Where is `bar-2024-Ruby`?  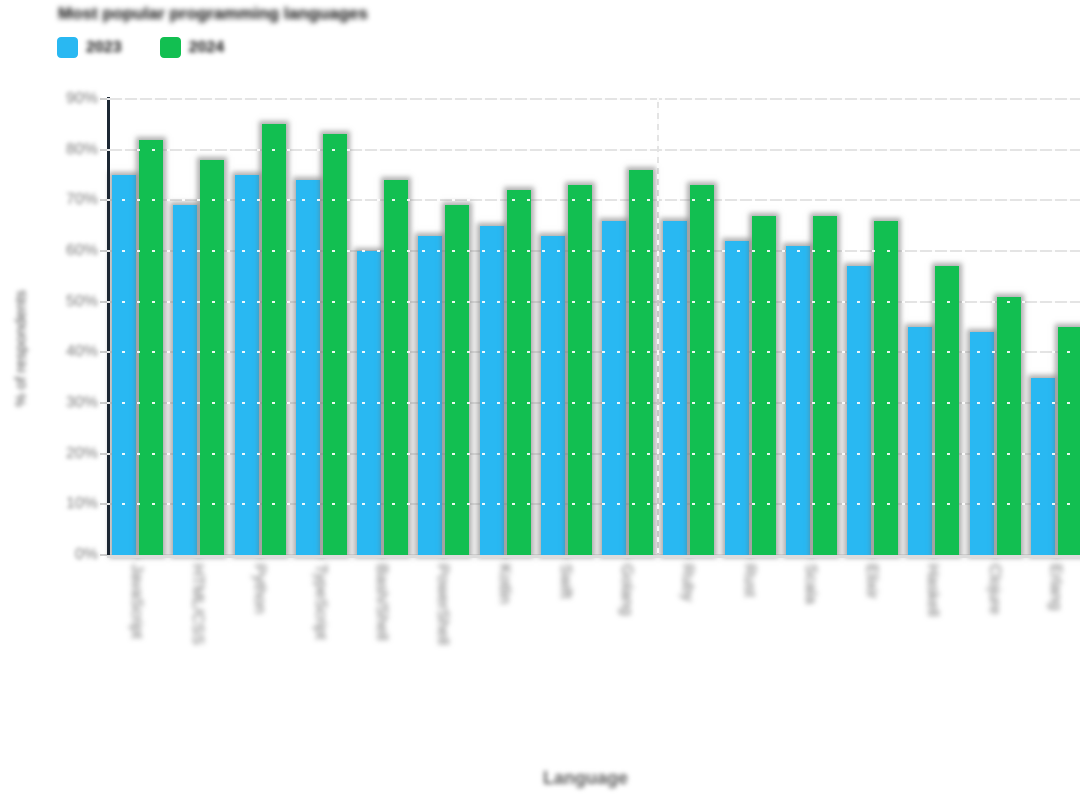
bar-2024-Ruby is located at coordinates (702, 370).